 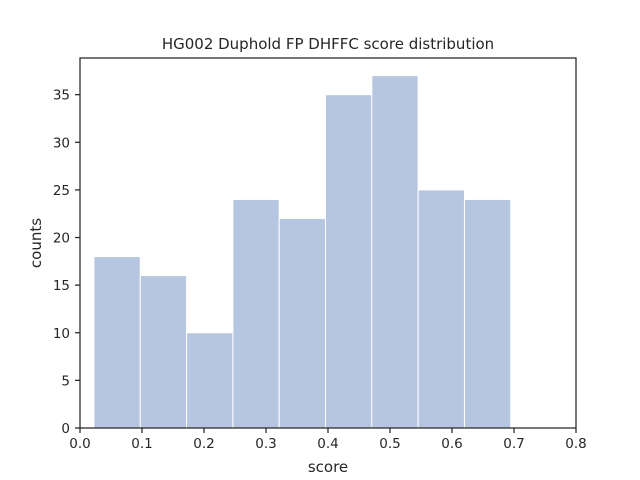 What do you see at coordinates (265, 444) in the screenshot?
I see `x-tick-label: 0.3` at bounding box center [265, 444].